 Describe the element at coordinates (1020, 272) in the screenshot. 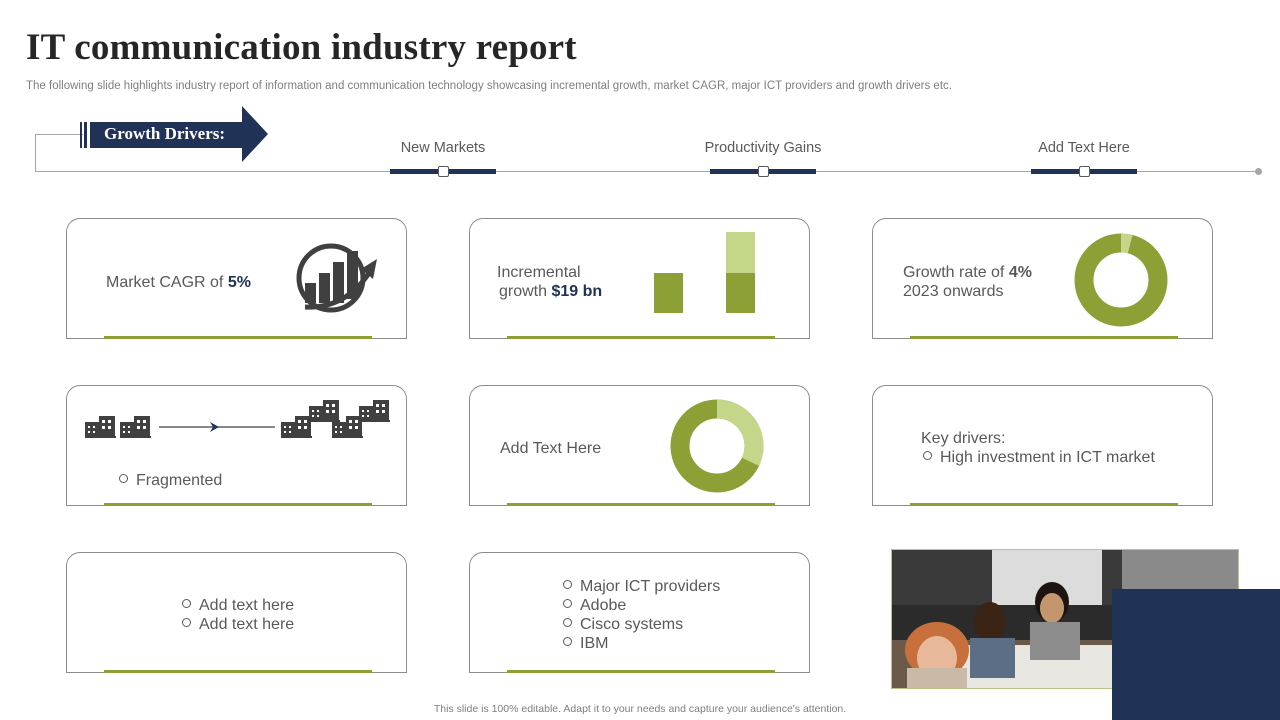

I see `growth-rate-value: 4%` at that location.